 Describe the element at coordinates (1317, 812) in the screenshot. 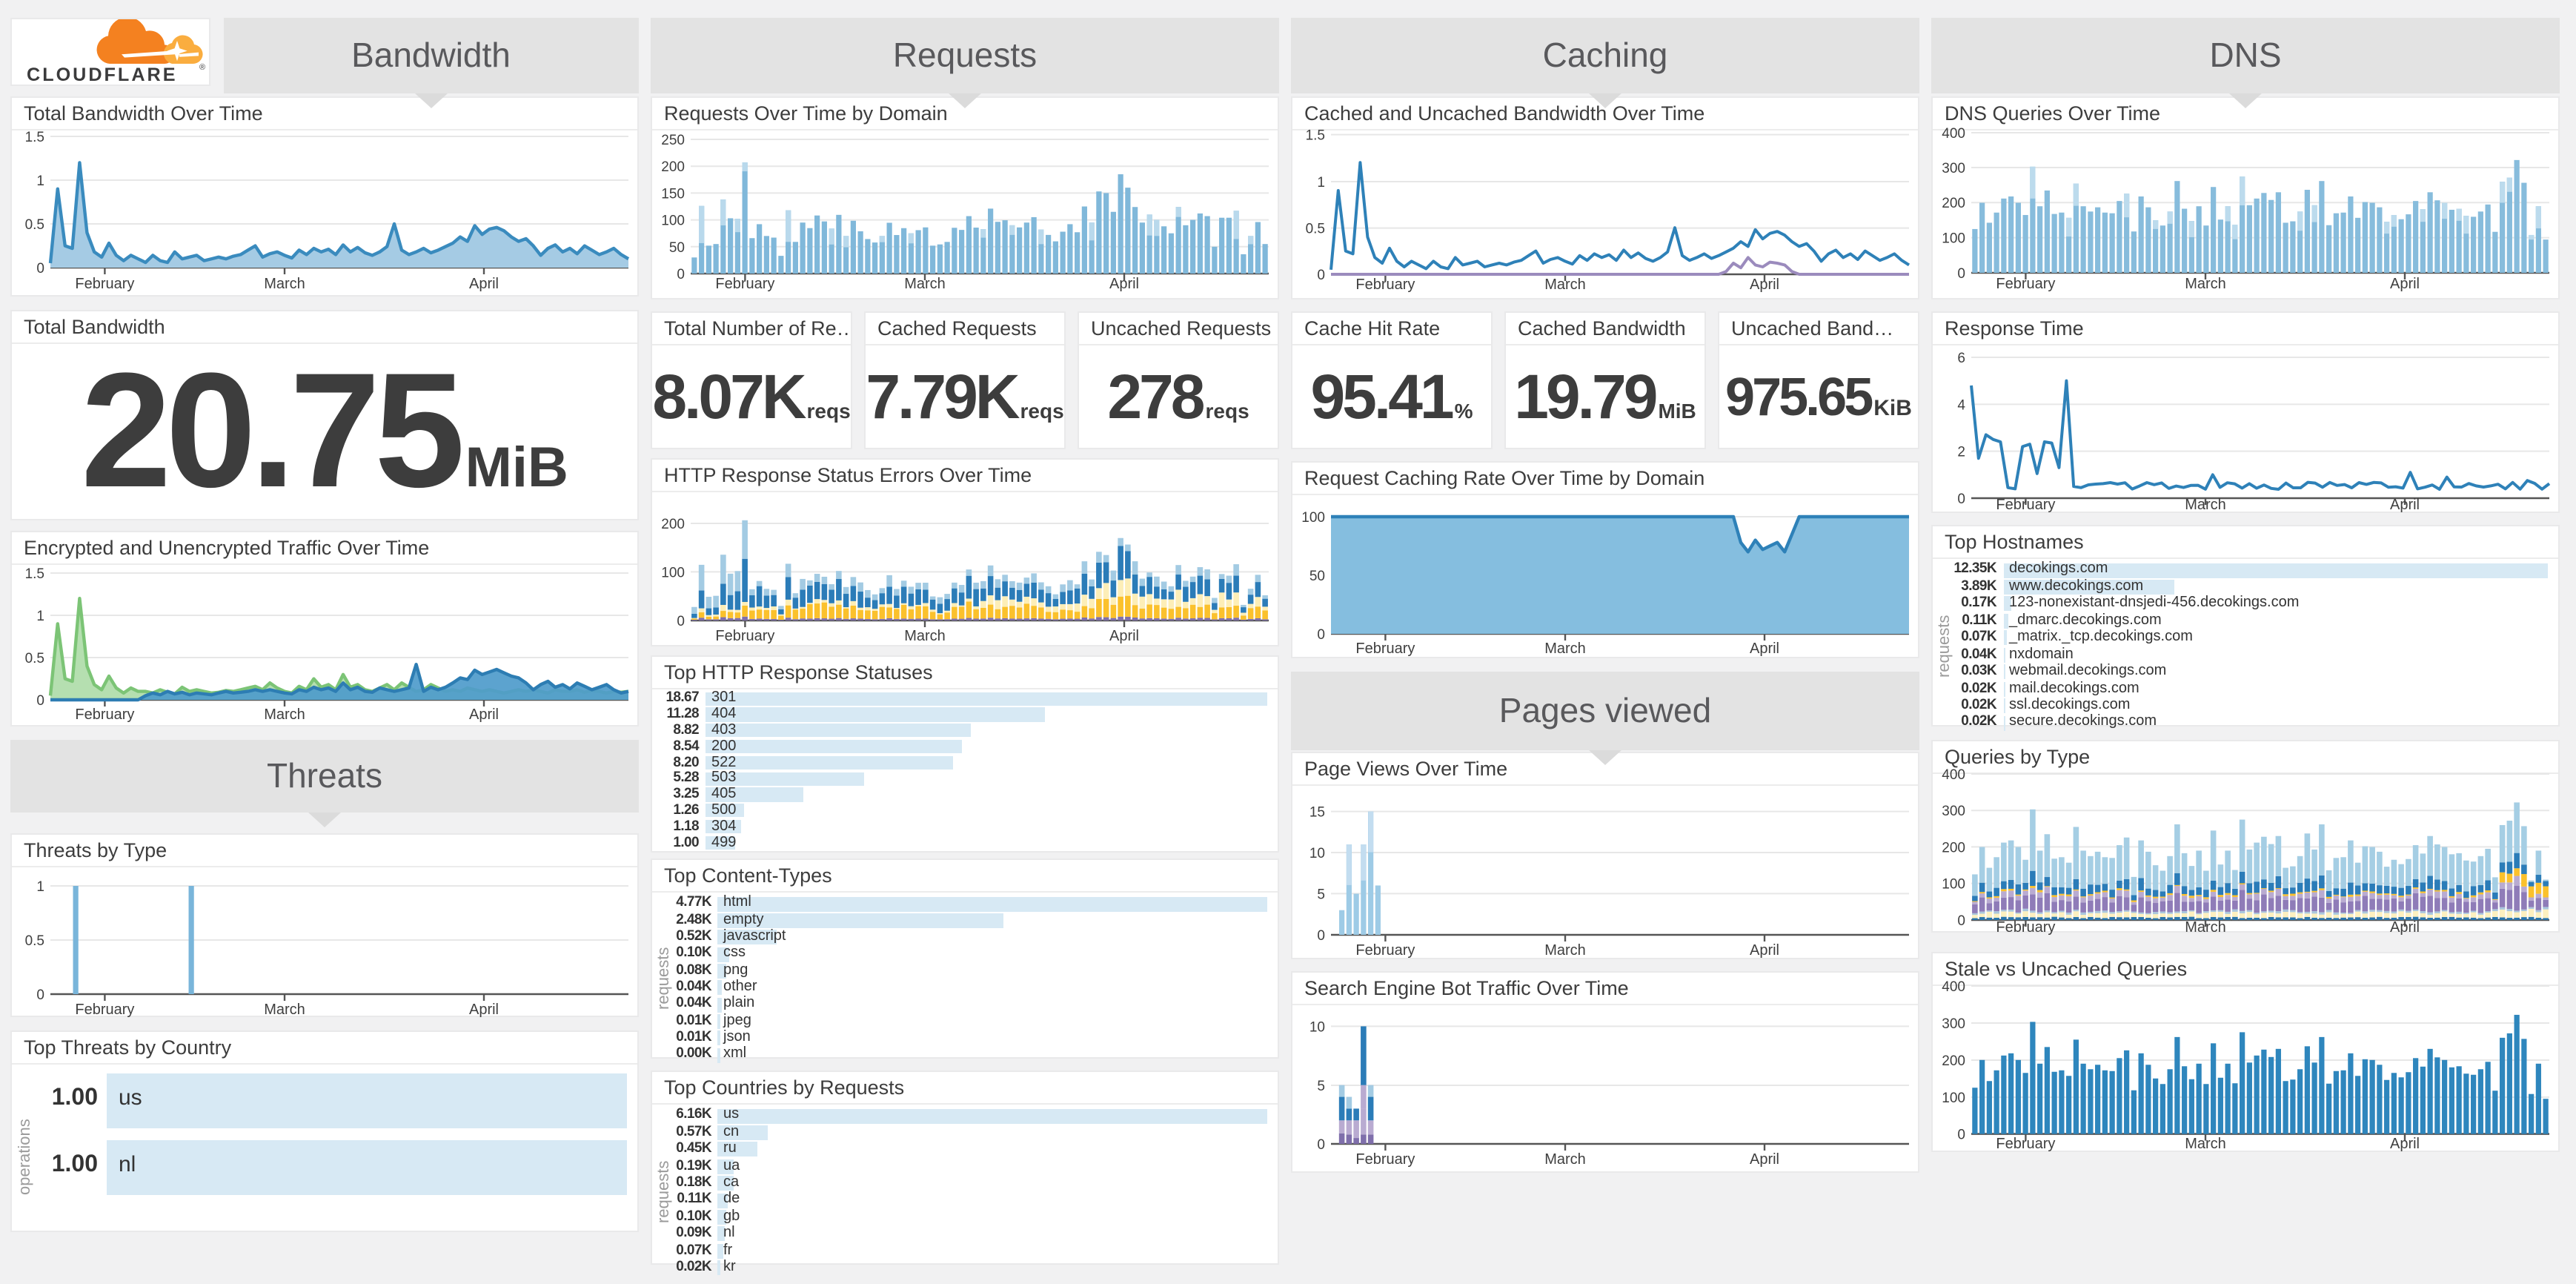

I see `svg-text: 15` at that location.